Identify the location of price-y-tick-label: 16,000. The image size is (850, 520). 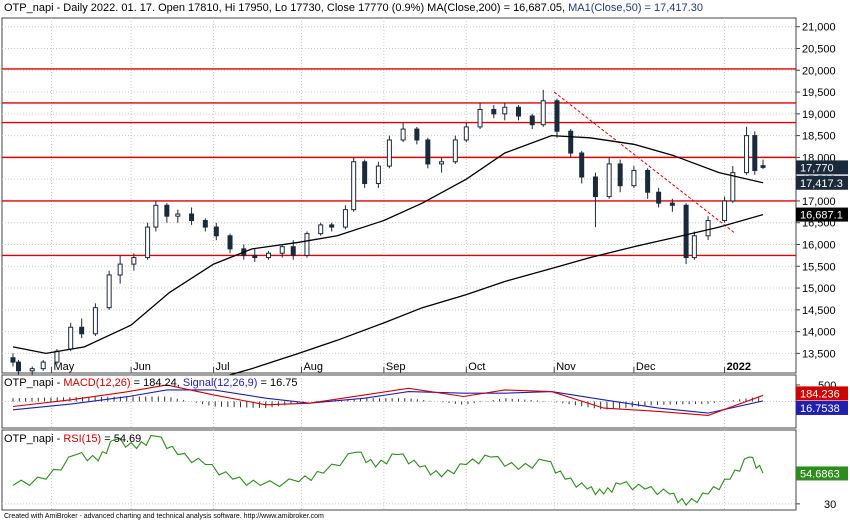
(819, 246).